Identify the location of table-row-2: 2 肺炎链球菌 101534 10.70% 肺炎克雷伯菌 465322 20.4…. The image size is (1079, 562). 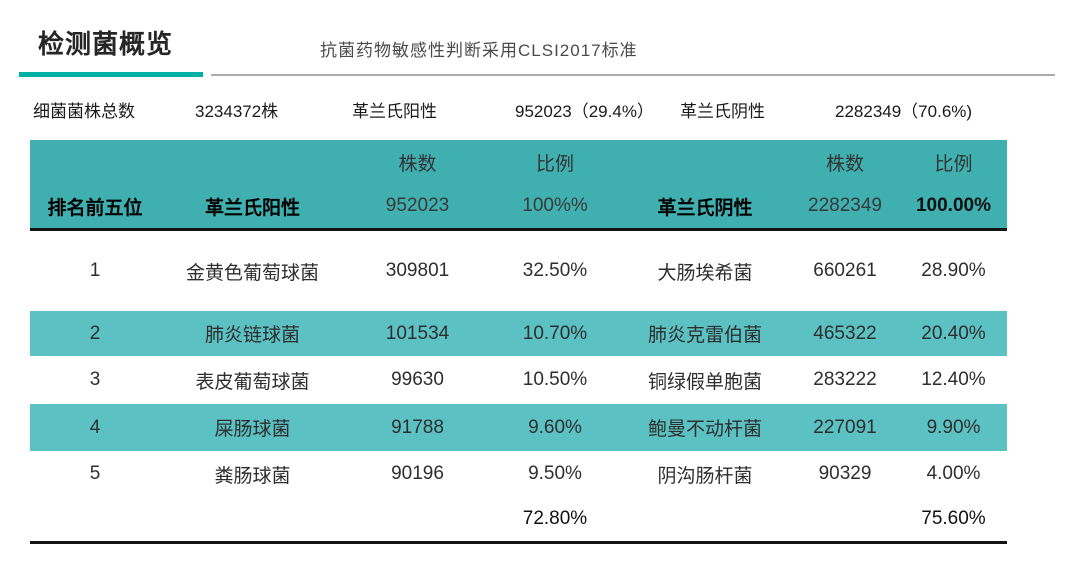
(518, 333).